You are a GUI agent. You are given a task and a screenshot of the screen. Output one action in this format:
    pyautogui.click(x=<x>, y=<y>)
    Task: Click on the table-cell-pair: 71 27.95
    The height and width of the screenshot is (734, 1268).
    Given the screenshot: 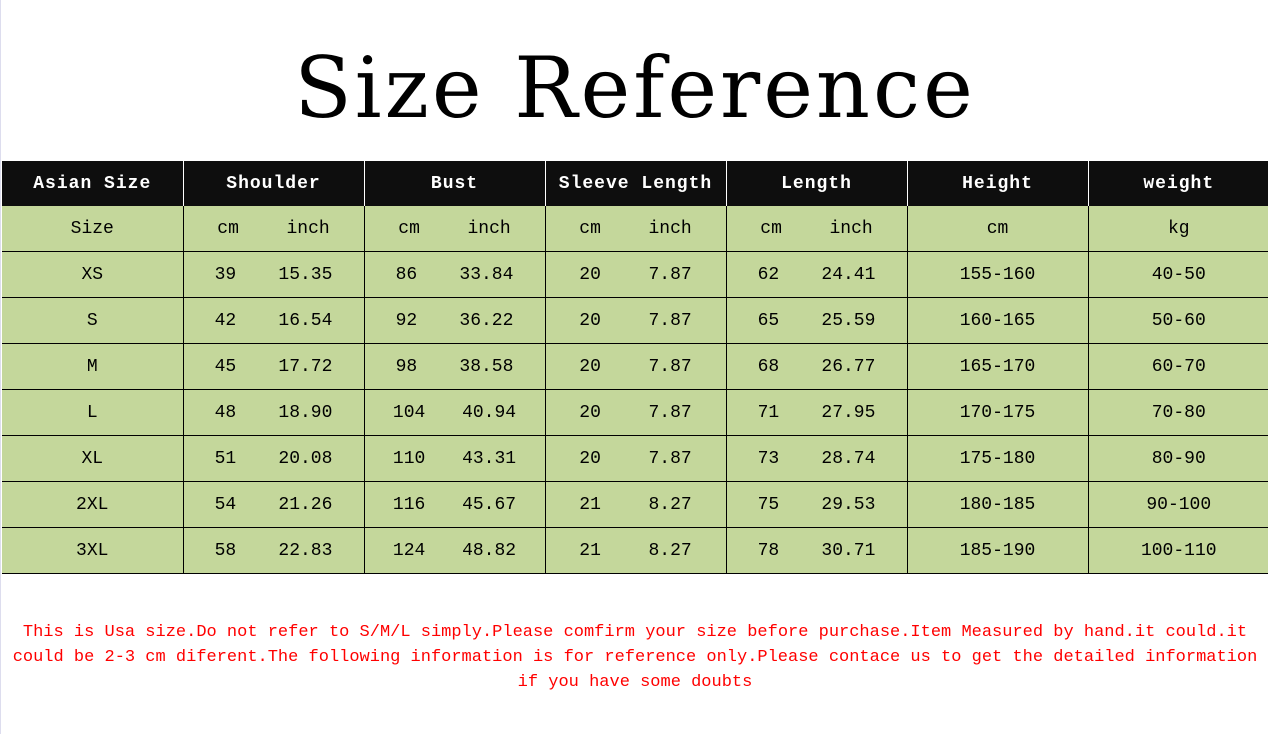 What is the action you would take?
    pyautogui.click(x=816, y=412)
    